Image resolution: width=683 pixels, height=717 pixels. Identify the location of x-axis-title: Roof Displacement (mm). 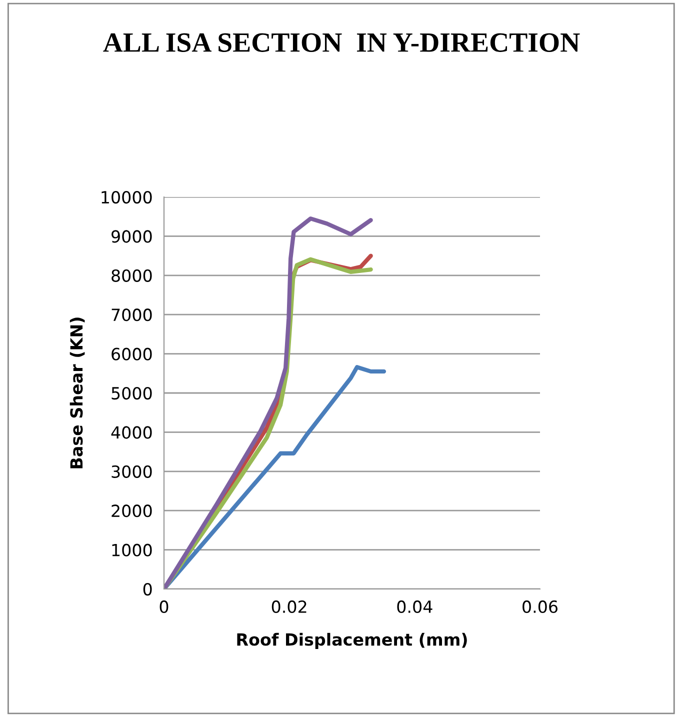
(352, 641).